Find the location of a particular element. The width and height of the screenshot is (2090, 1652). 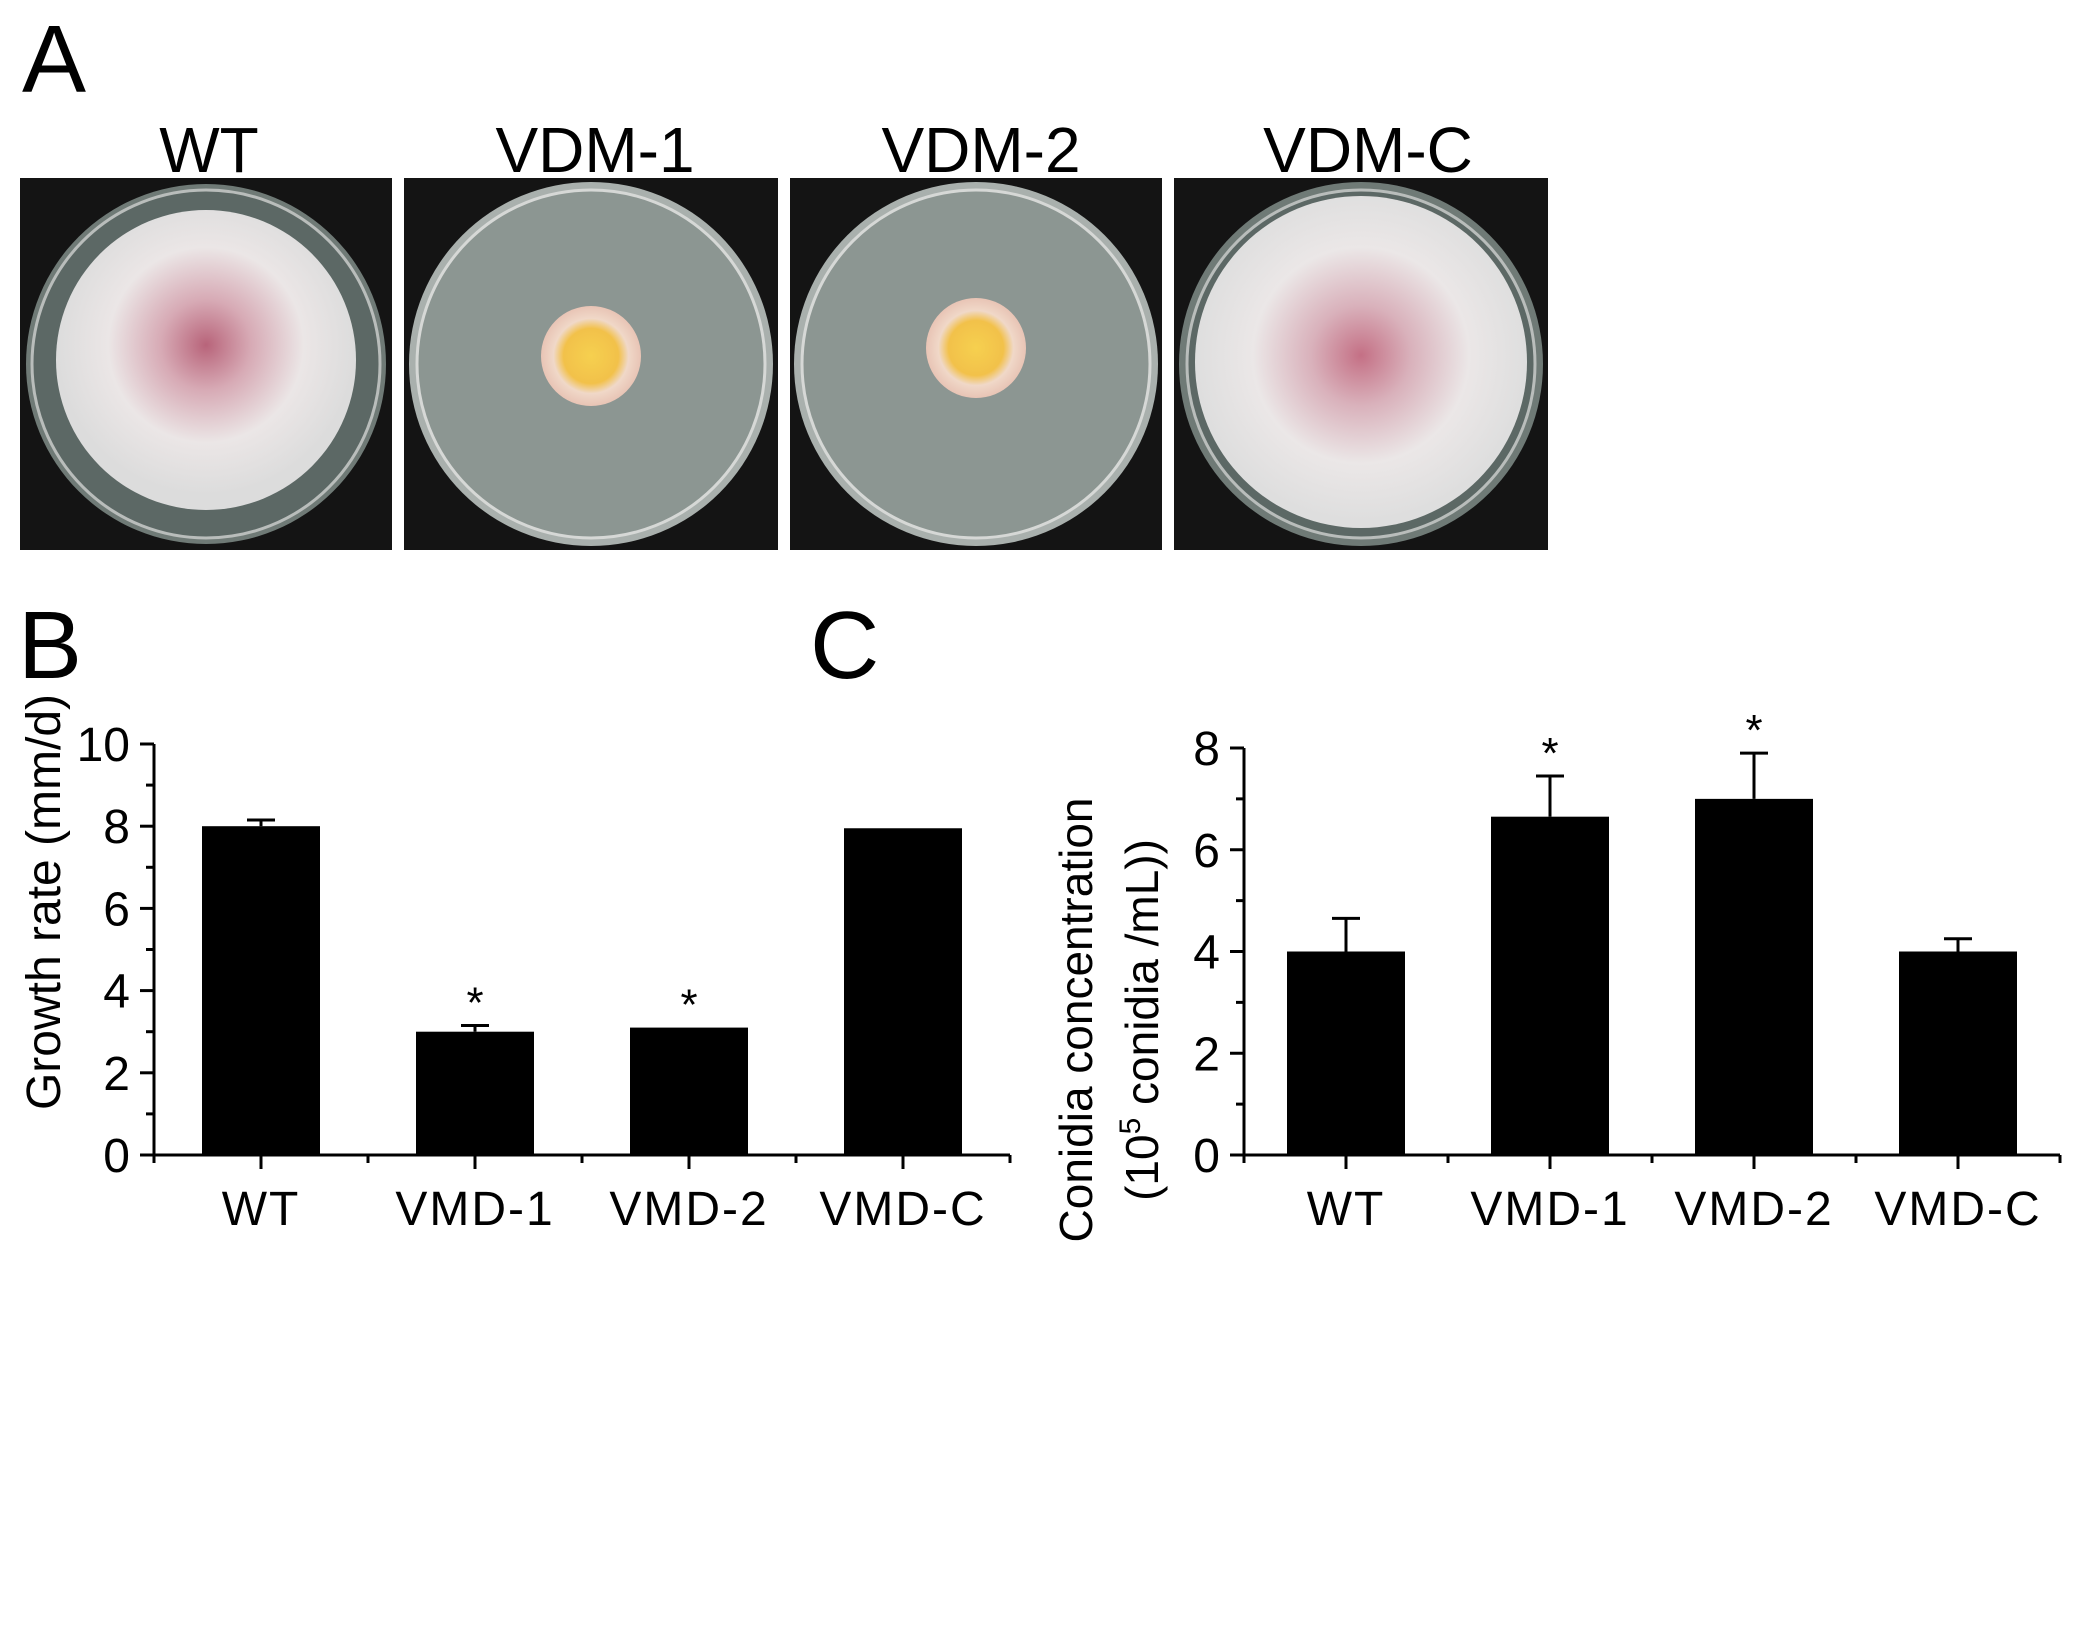

plate-photo-wt is located at coordinates (206, 364).